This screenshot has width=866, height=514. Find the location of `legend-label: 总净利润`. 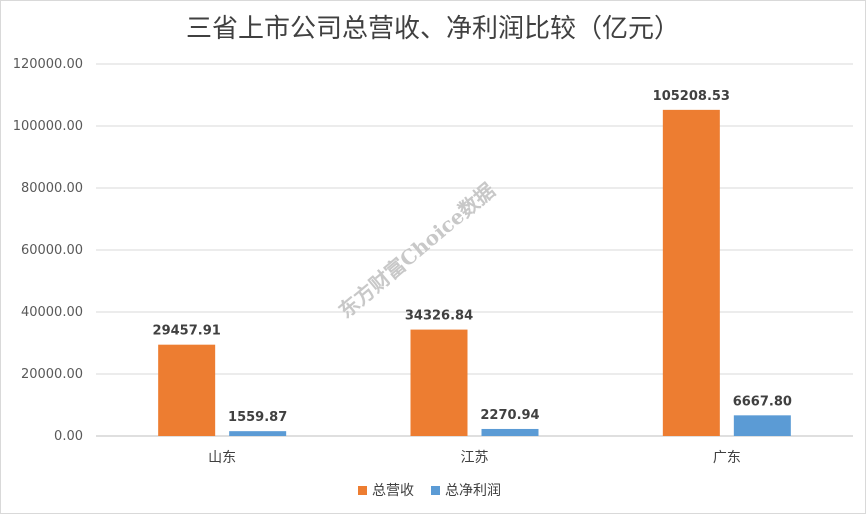

legend-label: 总净利润 is located at coordinates (473, 491).